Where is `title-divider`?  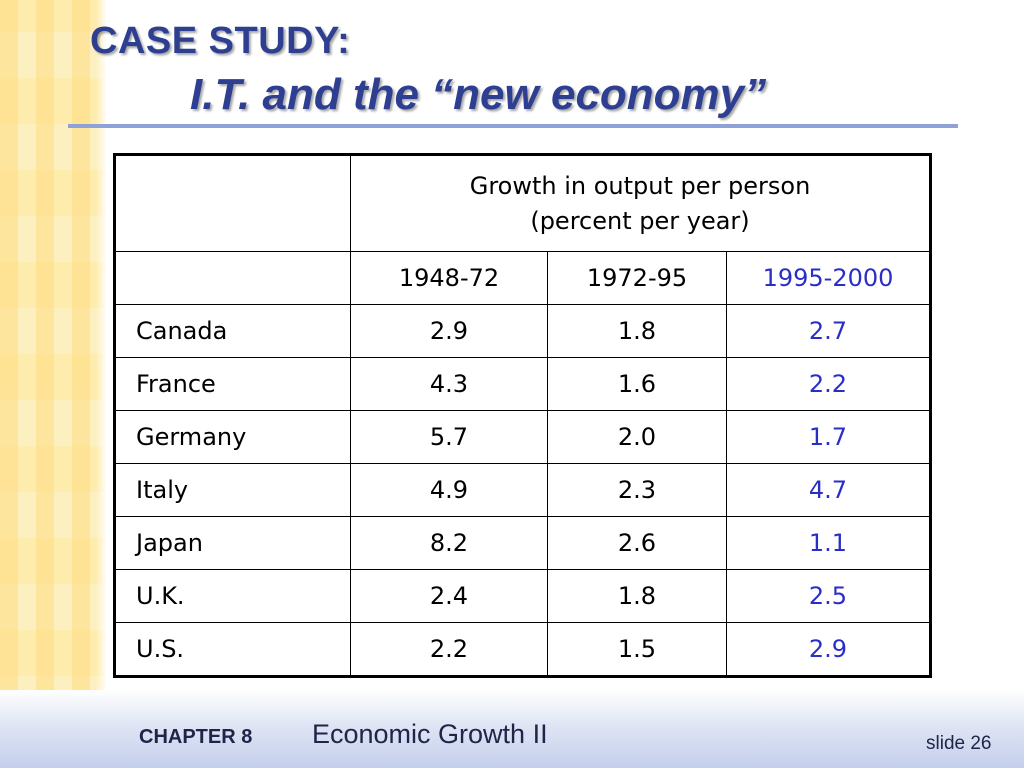
title-divider is located at coordinates (513, 126).